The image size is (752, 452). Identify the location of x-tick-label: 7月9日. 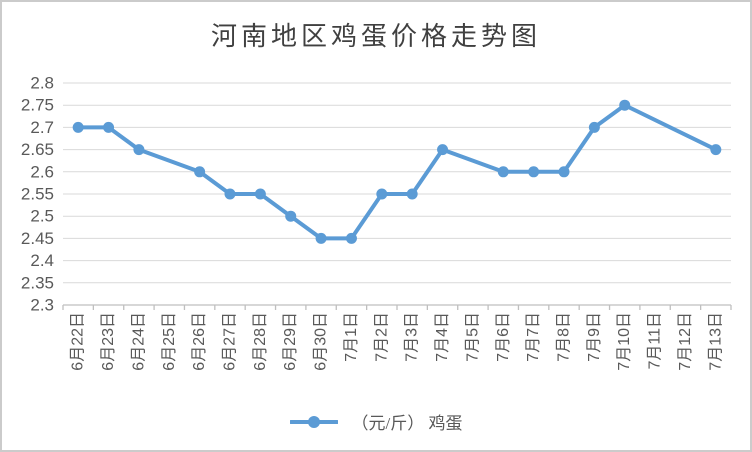
(594, 337).